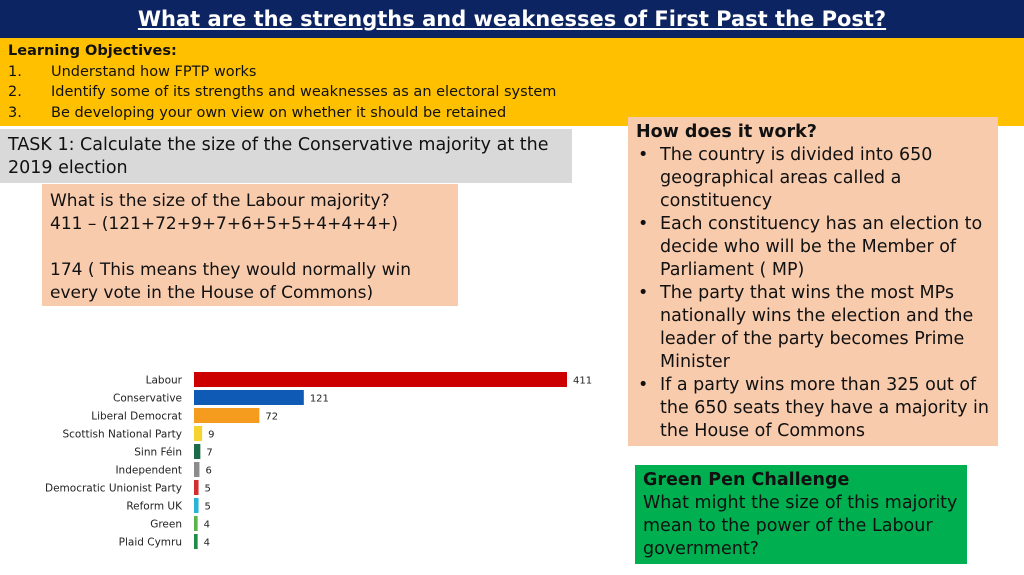 The width and height of the screenshot is (1024, 575). I want to click on objective-text: Understand how FPTP works, so click(154, 71).